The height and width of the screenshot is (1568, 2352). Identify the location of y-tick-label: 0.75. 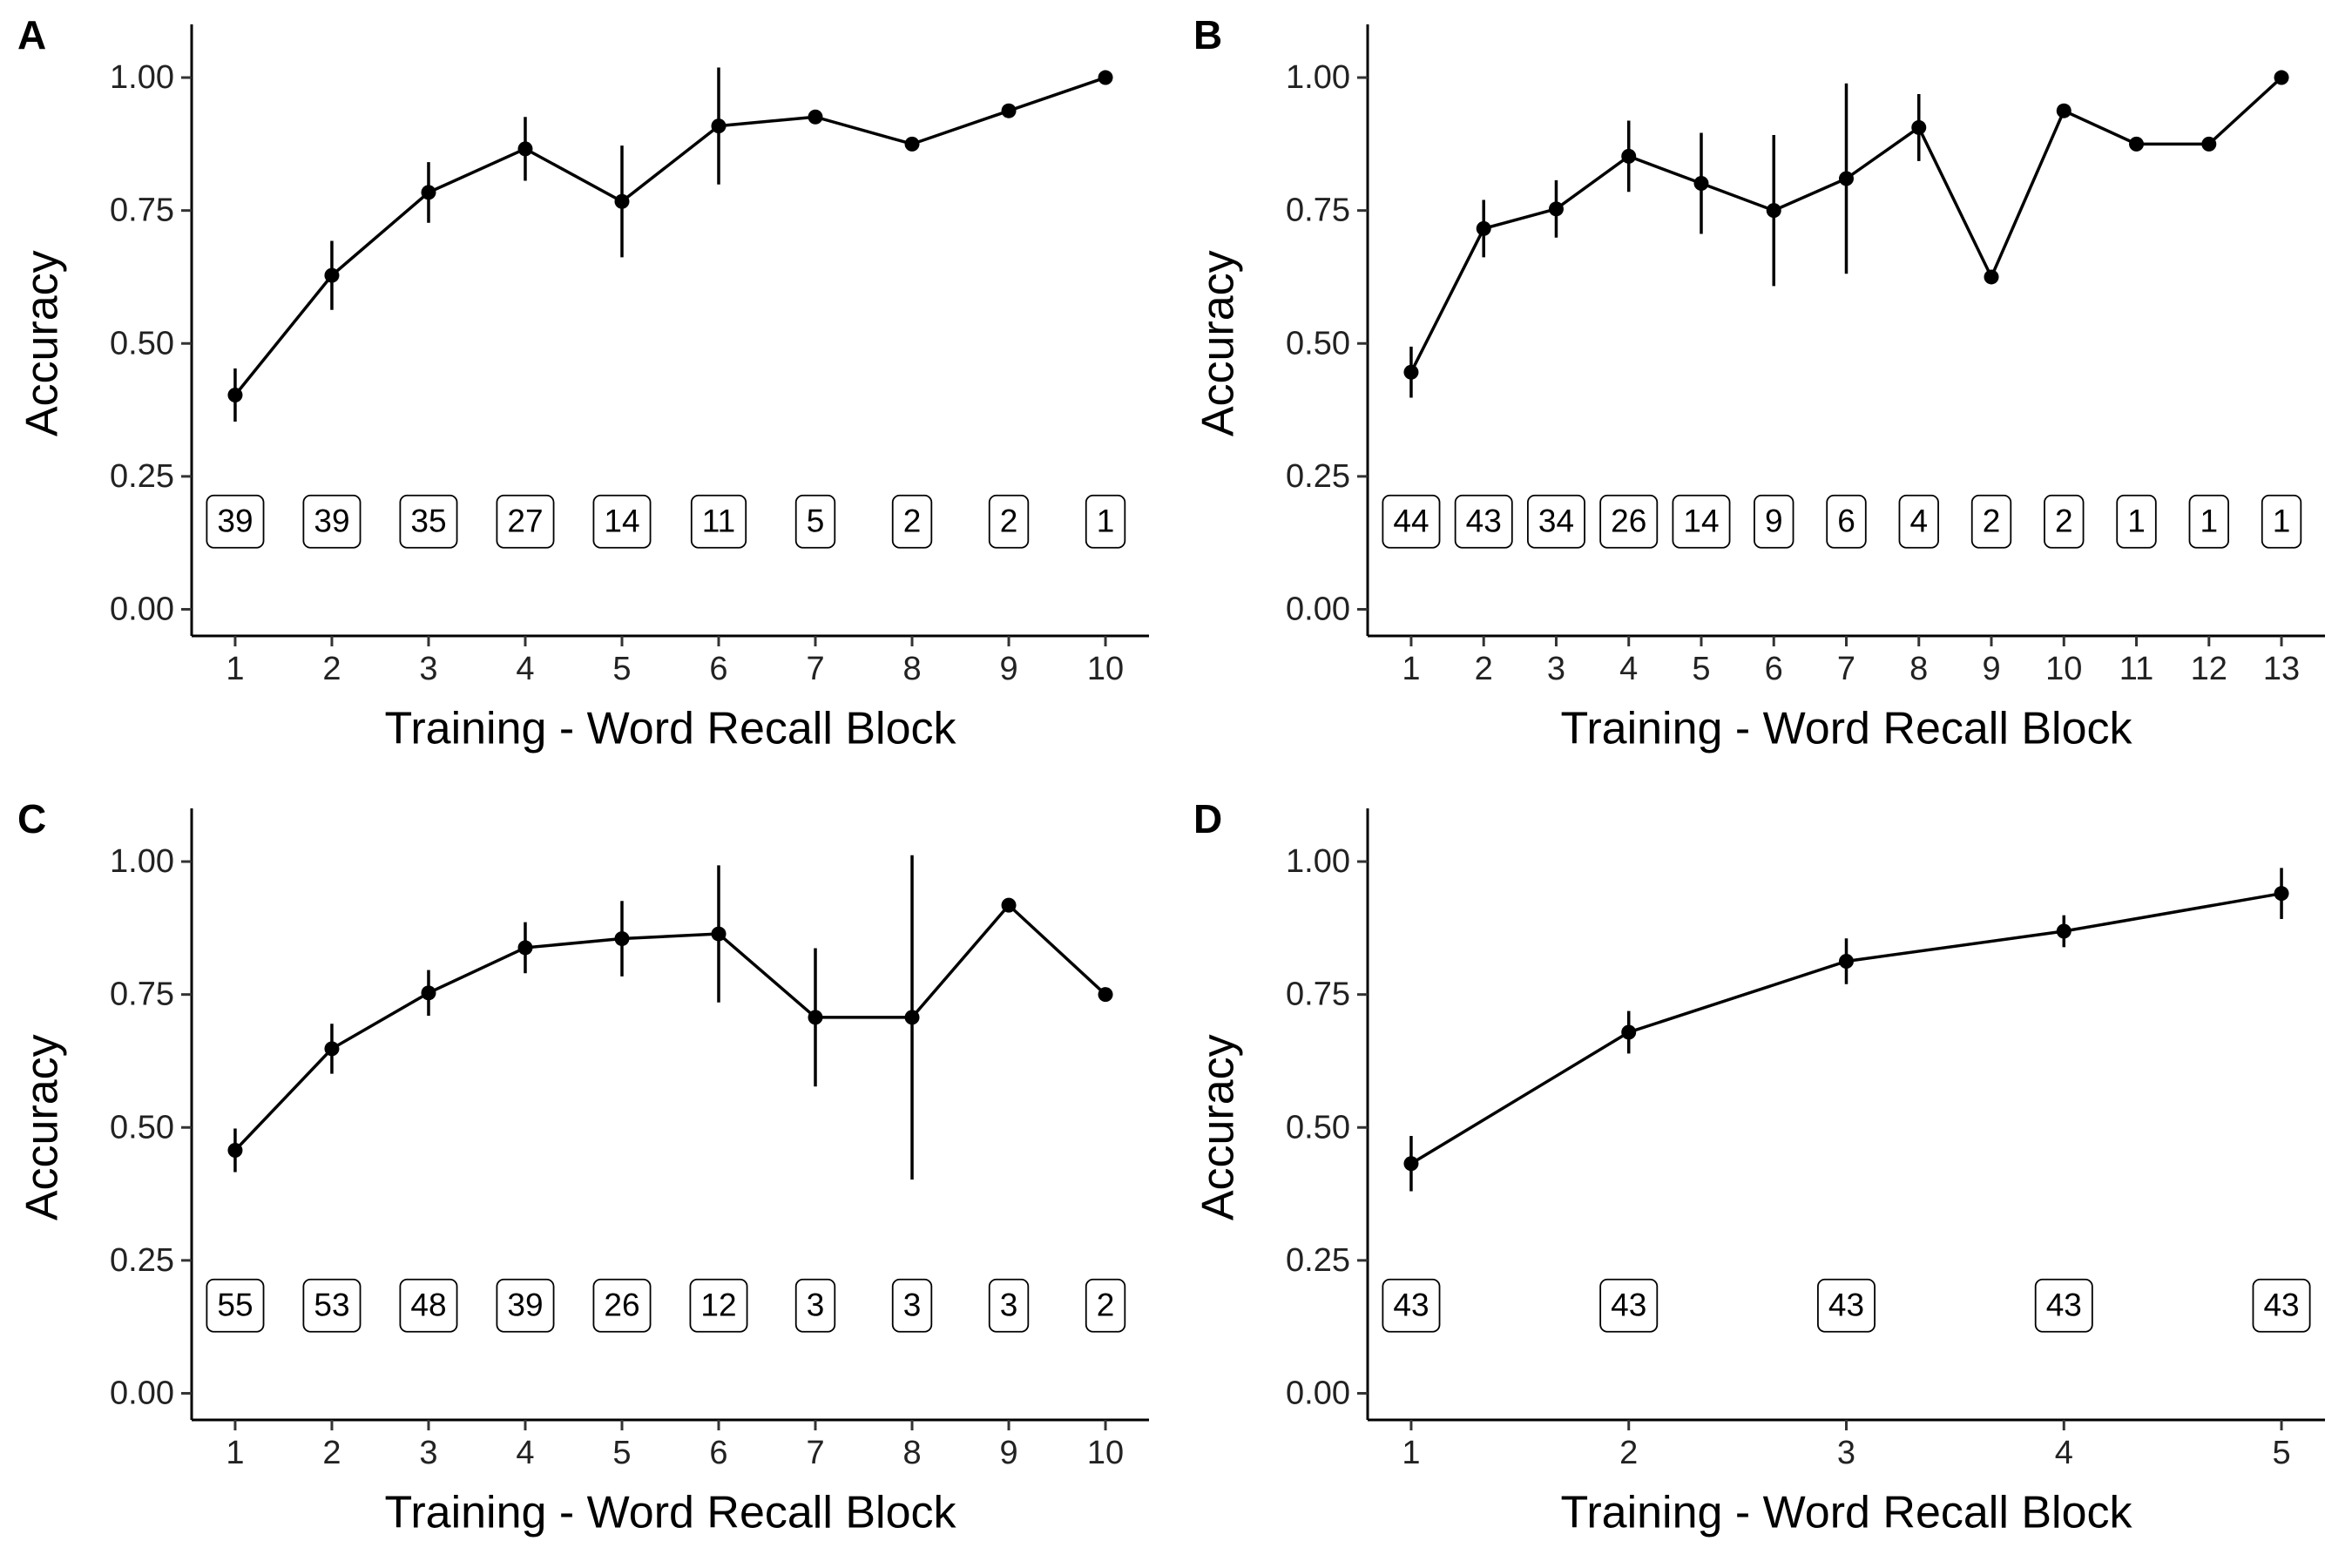
(142, 211).